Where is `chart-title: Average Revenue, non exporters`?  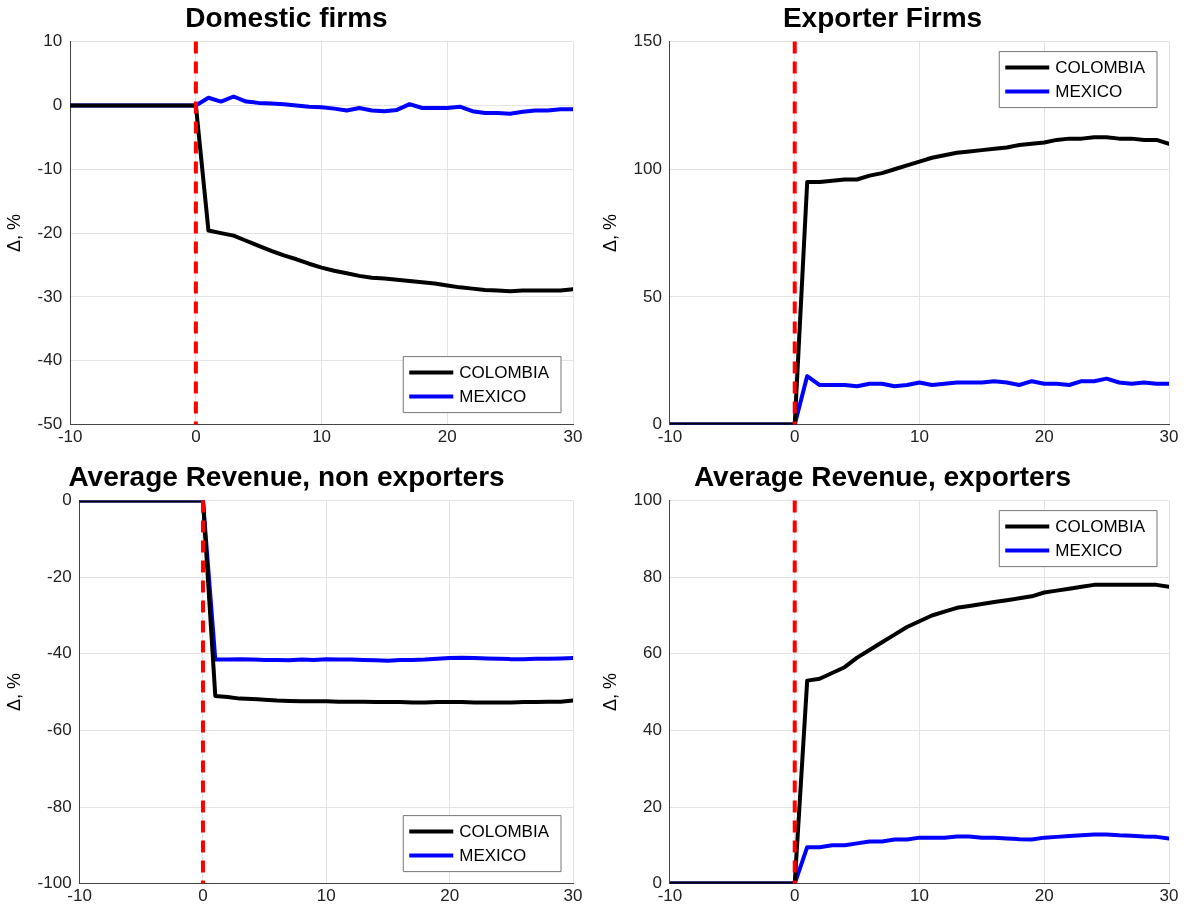
chart-title: Average Revenue, non exporters is located at coordinates (286, 476).